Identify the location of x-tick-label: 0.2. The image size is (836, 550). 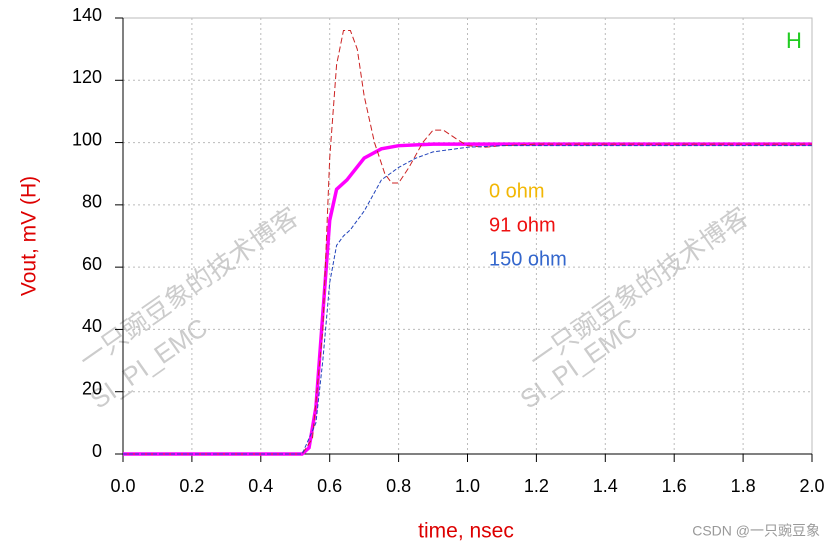
(191, 486).